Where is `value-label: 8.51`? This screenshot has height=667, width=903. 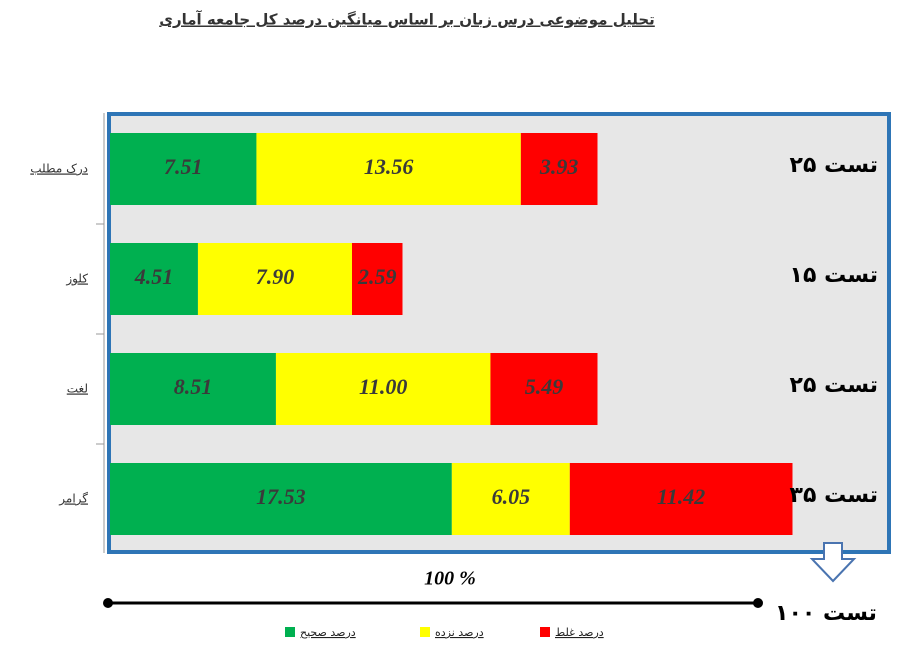
value-label: 8.51 is located at coordinates (193, 386).